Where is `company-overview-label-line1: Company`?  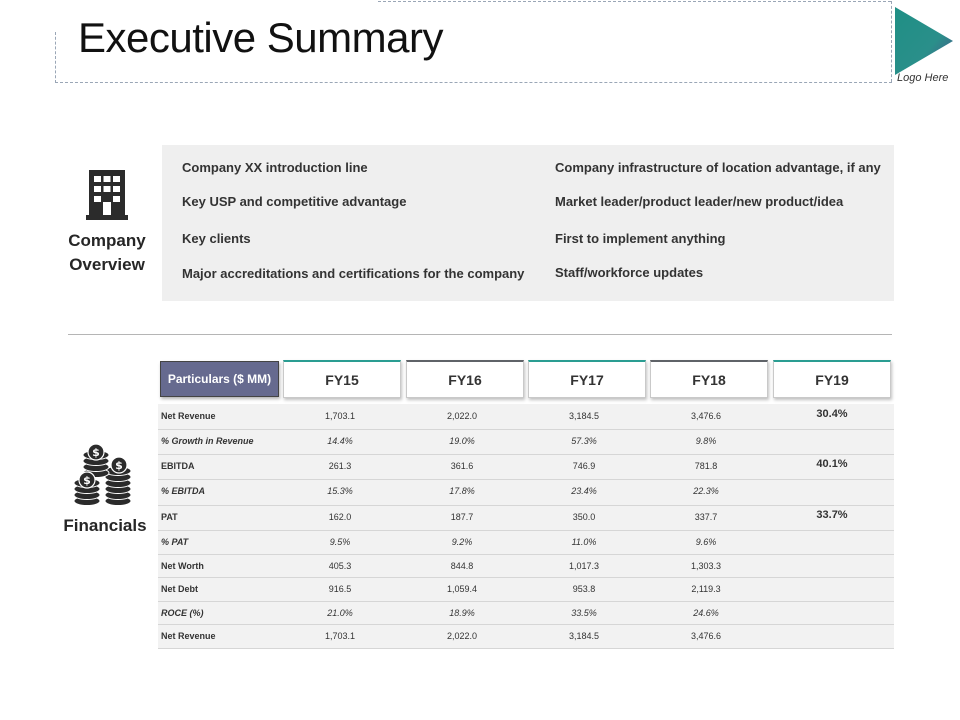 company-overview-label-line1: Company is located at coordinates (107, 240).